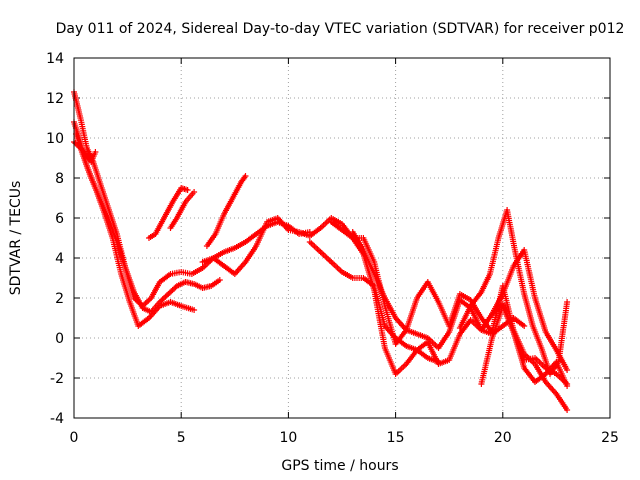 Image resolution: width=640 pixels, height=480 pixels. I want to click on x-tick-label: 15, so click(396, 438).